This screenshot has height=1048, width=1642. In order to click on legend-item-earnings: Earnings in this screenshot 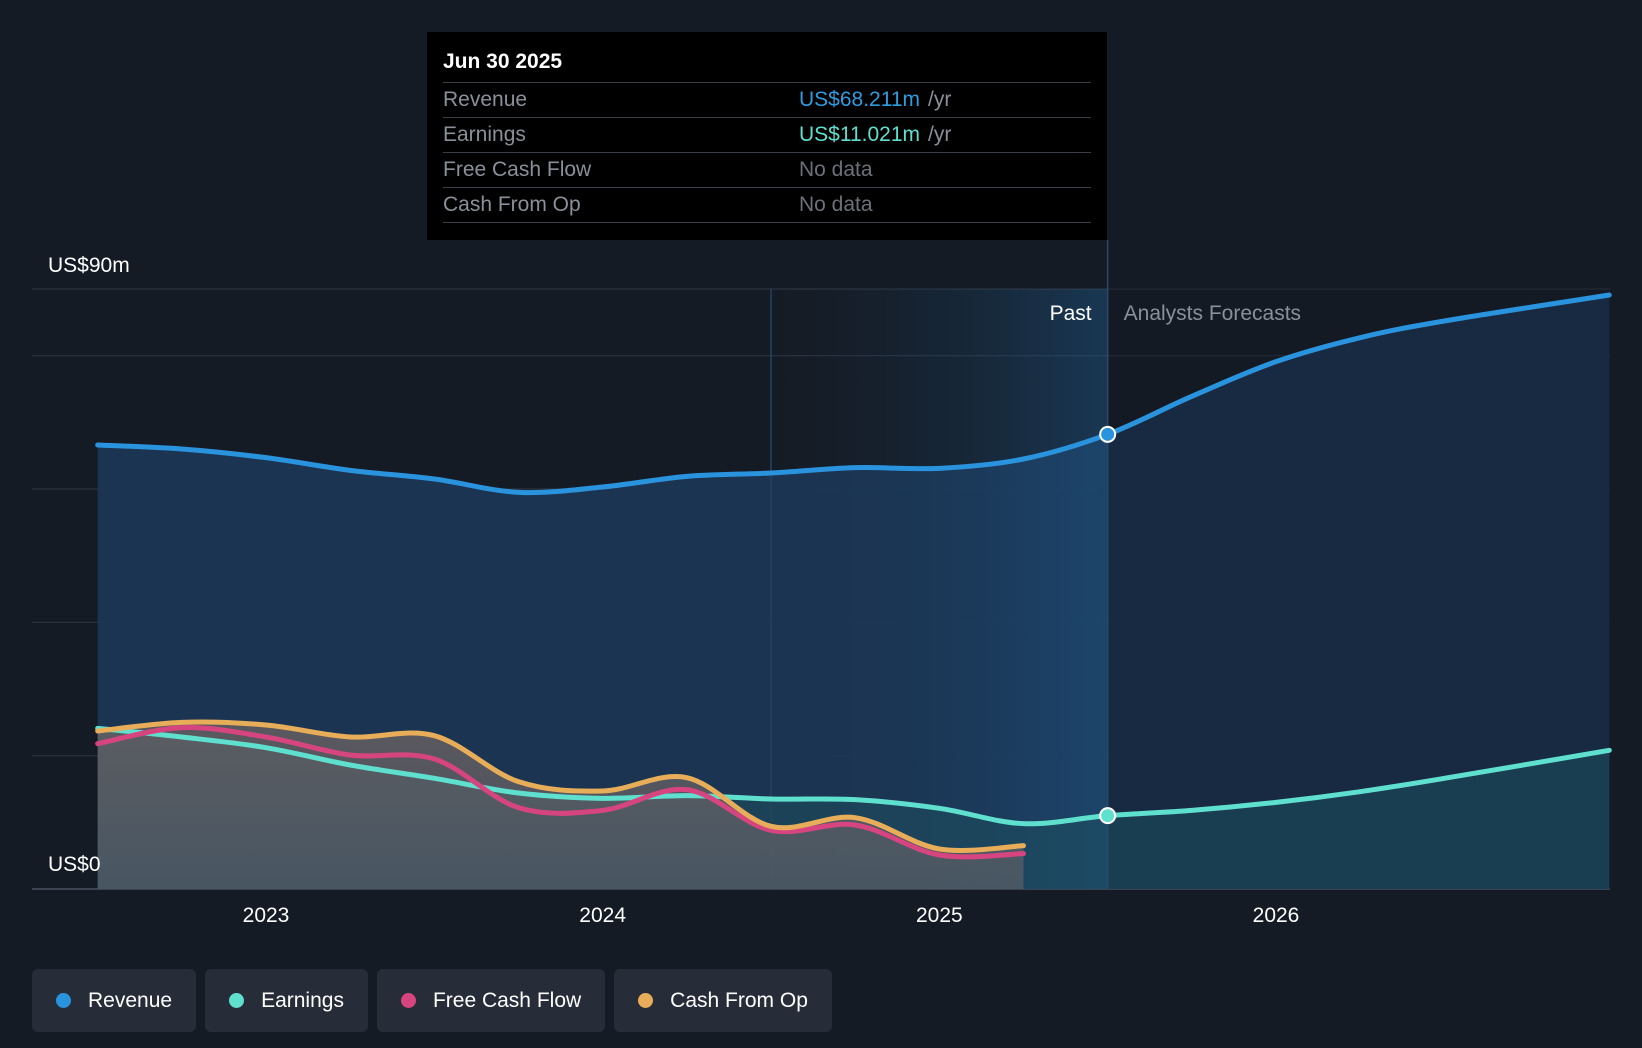, I will do `click(286, 1000)`.